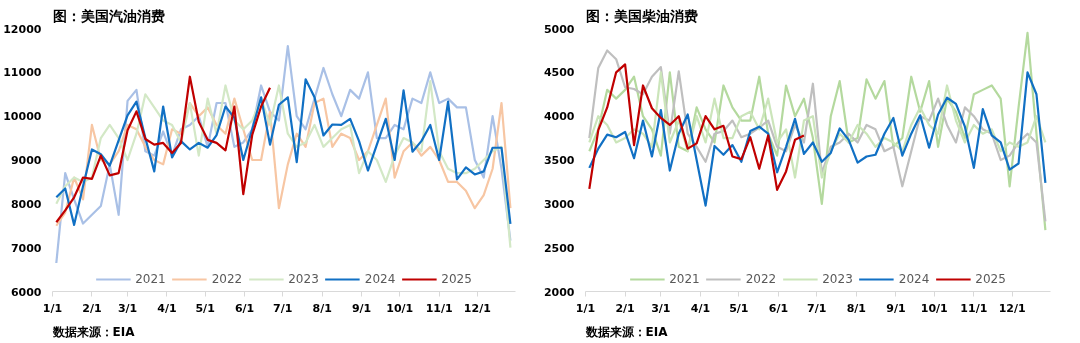 The height and width of the screenshot is (343, 1080). I want to click on chart-title: 图：美国汽油消费, so click(108, 15).